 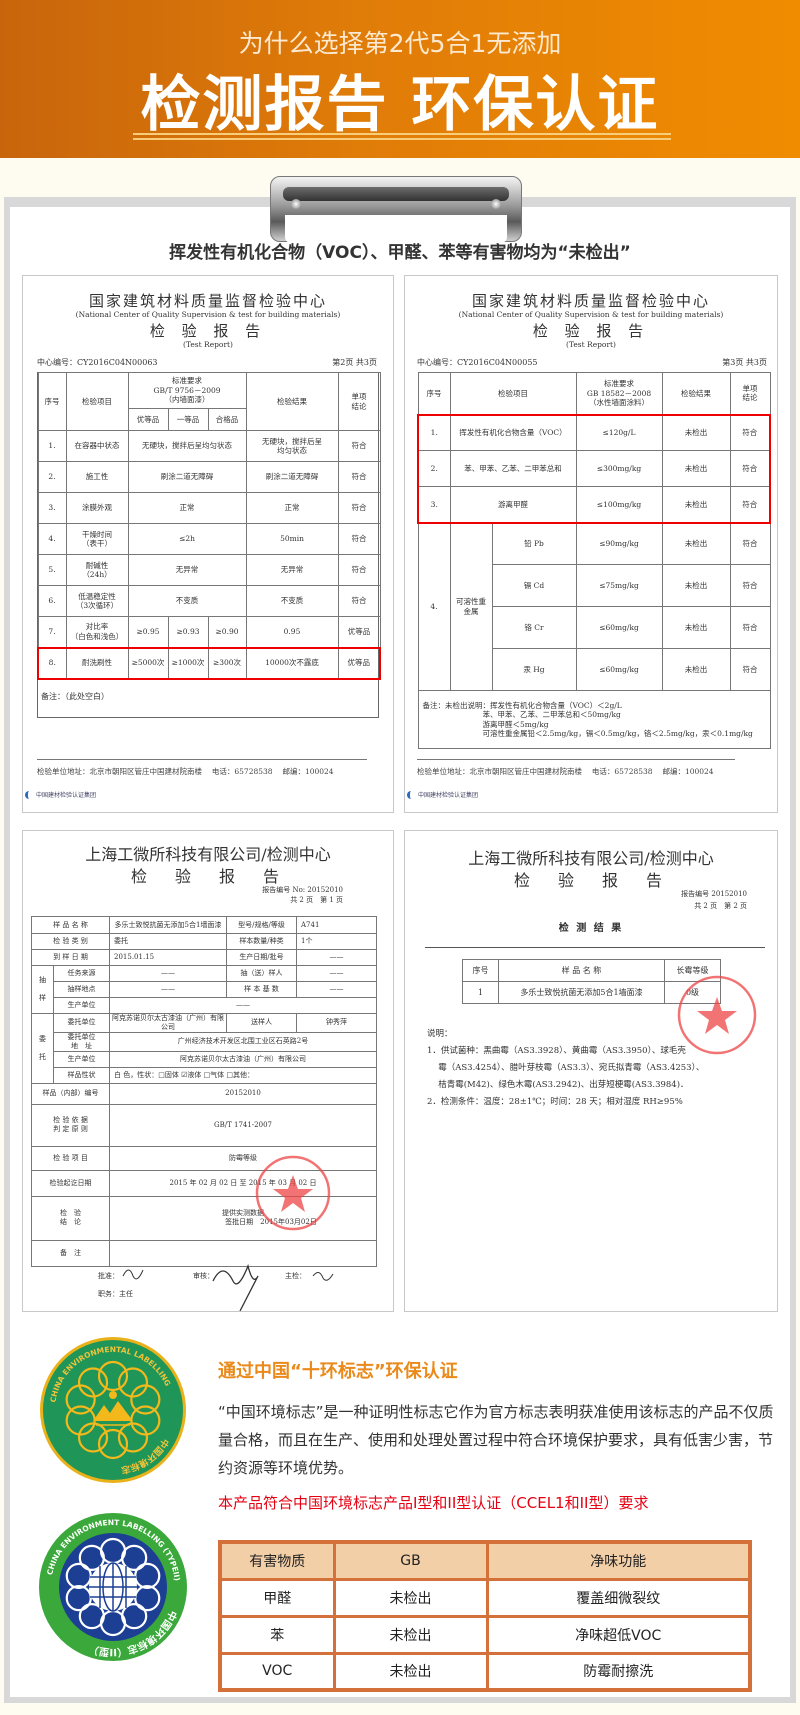 What do you see at coordinates (168, 925) in the screenshot?
I see `table-cell: 多乐士致悦抗菌无添加5合1墙面漆` at bounding box center [168, 925].